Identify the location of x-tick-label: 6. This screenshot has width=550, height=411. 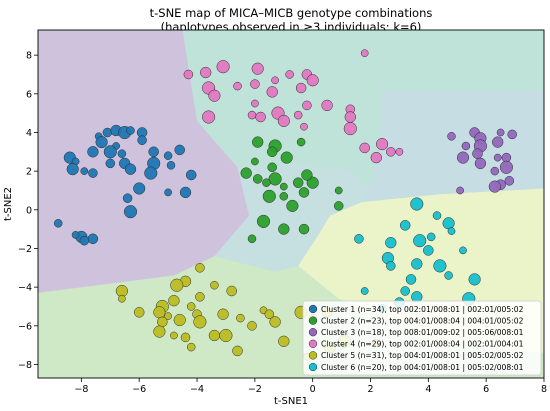
(486, 389).